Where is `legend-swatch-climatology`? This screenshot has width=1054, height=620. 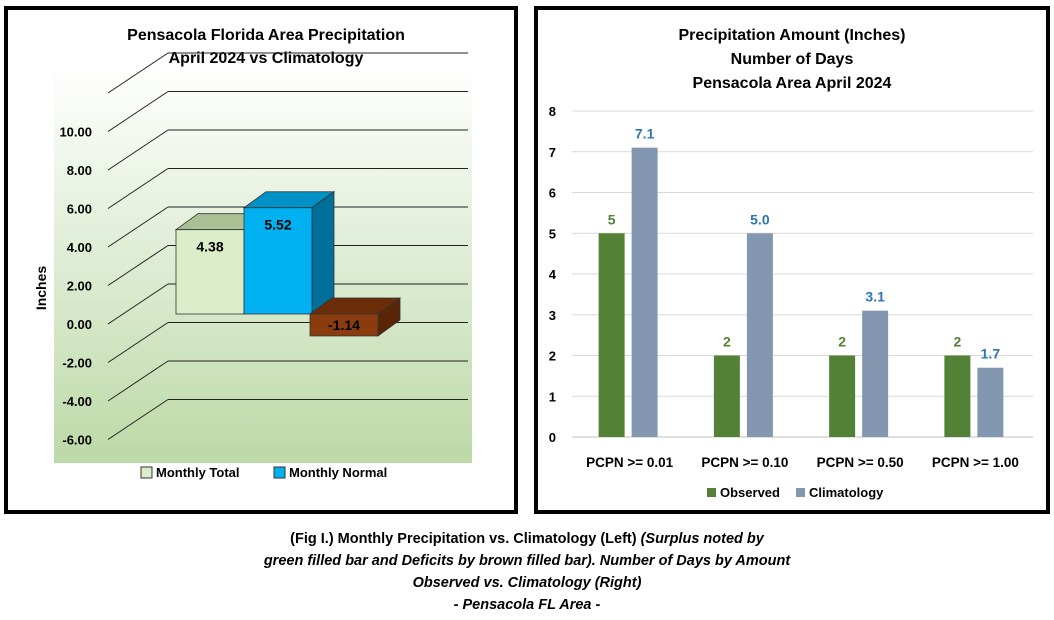
legend-swatch-climatology is located at coordinates (800, 492).